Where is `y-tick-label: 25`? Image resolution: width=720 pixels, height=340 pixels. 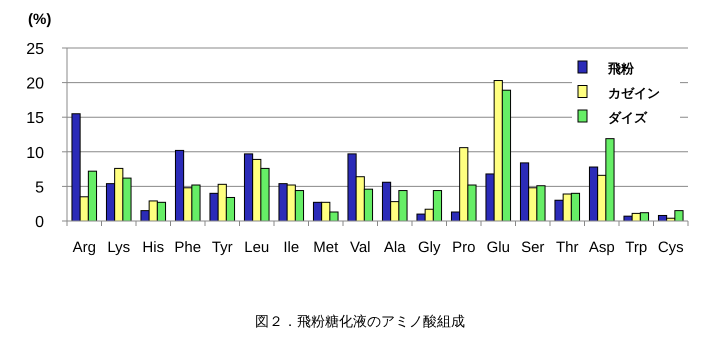
y-tick-label: 25 is located at coordinates (35, 49).